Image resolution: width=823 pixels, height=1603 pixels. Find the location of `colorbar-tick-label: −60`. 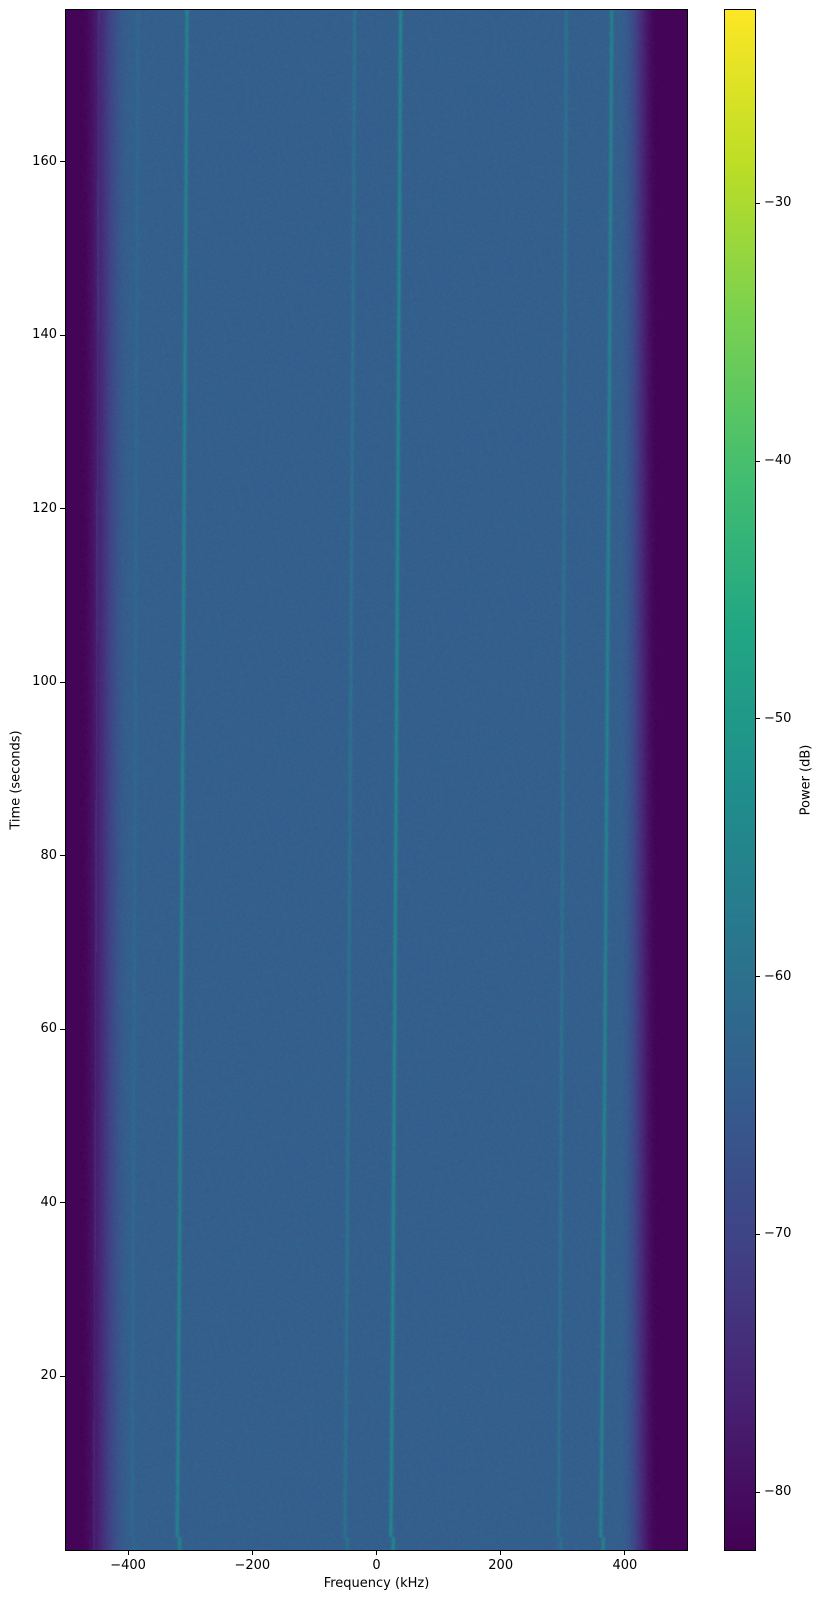

colorbar-tick-label: −60 is located at coordinates (778, 976).